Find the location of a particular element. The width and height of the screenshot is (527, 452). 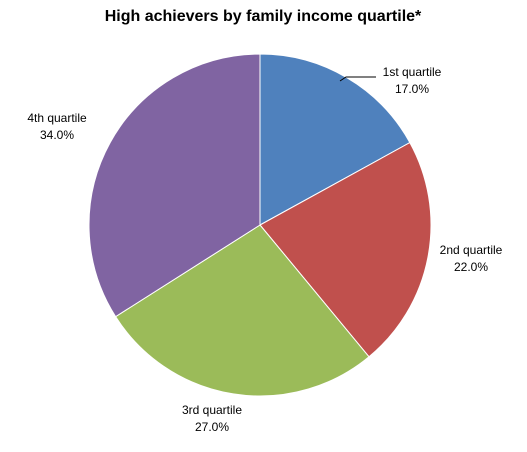

slice-value-3rd-quartile: 27.0% is located at coordinates (212, 427).